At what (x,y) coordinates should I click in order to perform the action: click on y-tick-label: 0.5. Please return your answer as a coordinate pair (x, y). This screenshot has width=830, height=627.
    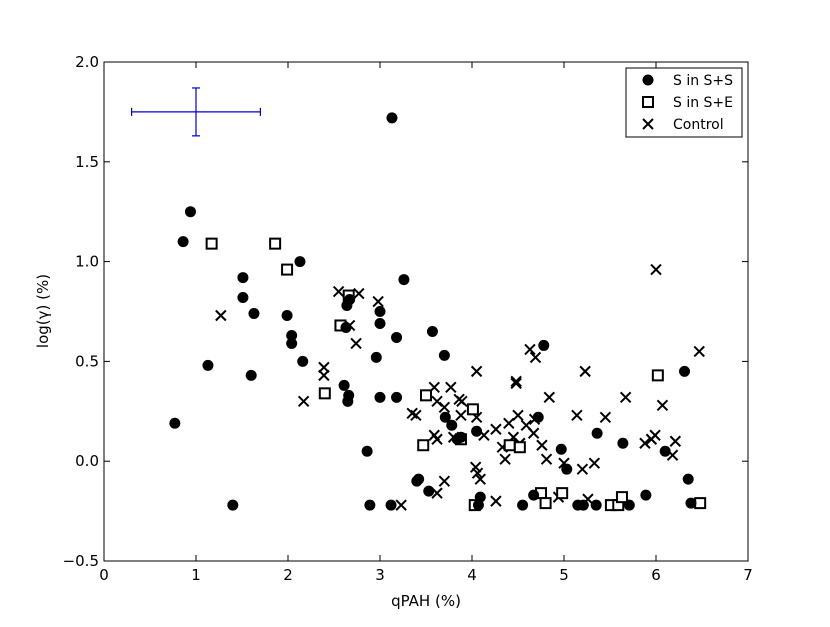
    Looking at the image, I should click on (87, 361).